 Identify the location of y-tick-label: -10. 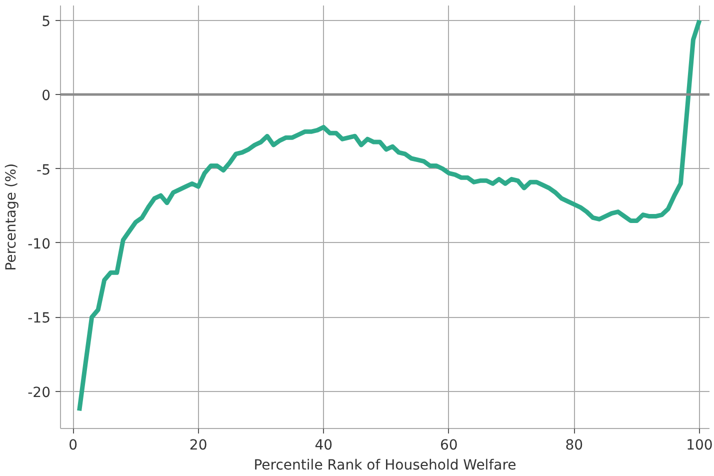
(39, 244).